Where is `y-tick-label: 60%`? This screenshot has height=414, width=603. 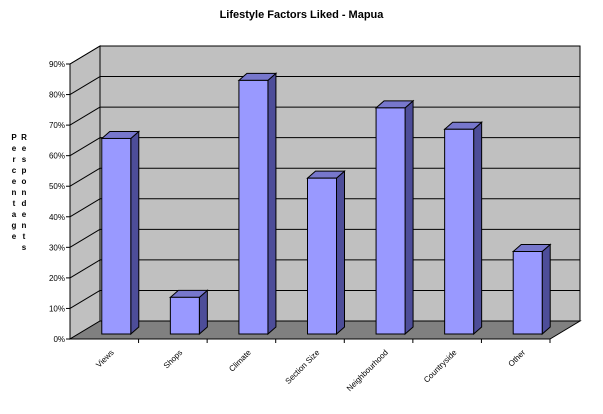
y-tick-label: 60% is located at coordinates (57, 156).